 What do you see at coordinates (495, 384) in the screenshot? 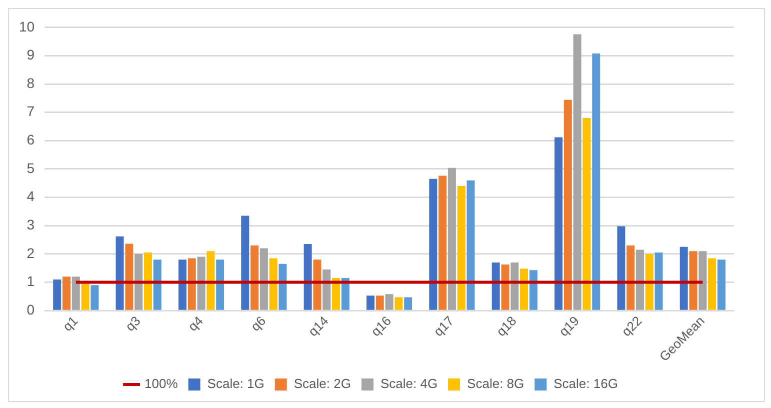
I see `legend-label: Scale: 8G` at bounding box center [495, 384].